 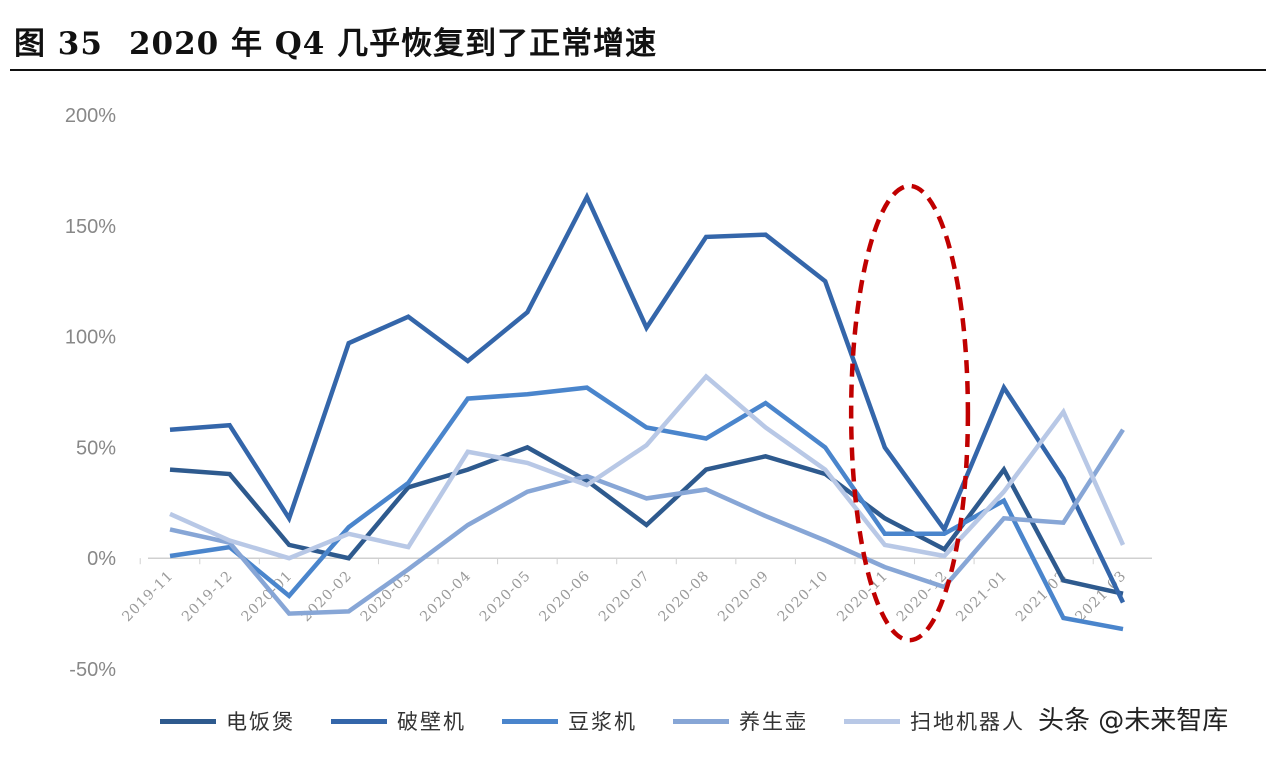 I want to click on legend-label: 养生壶, so click(x=773, y=722).